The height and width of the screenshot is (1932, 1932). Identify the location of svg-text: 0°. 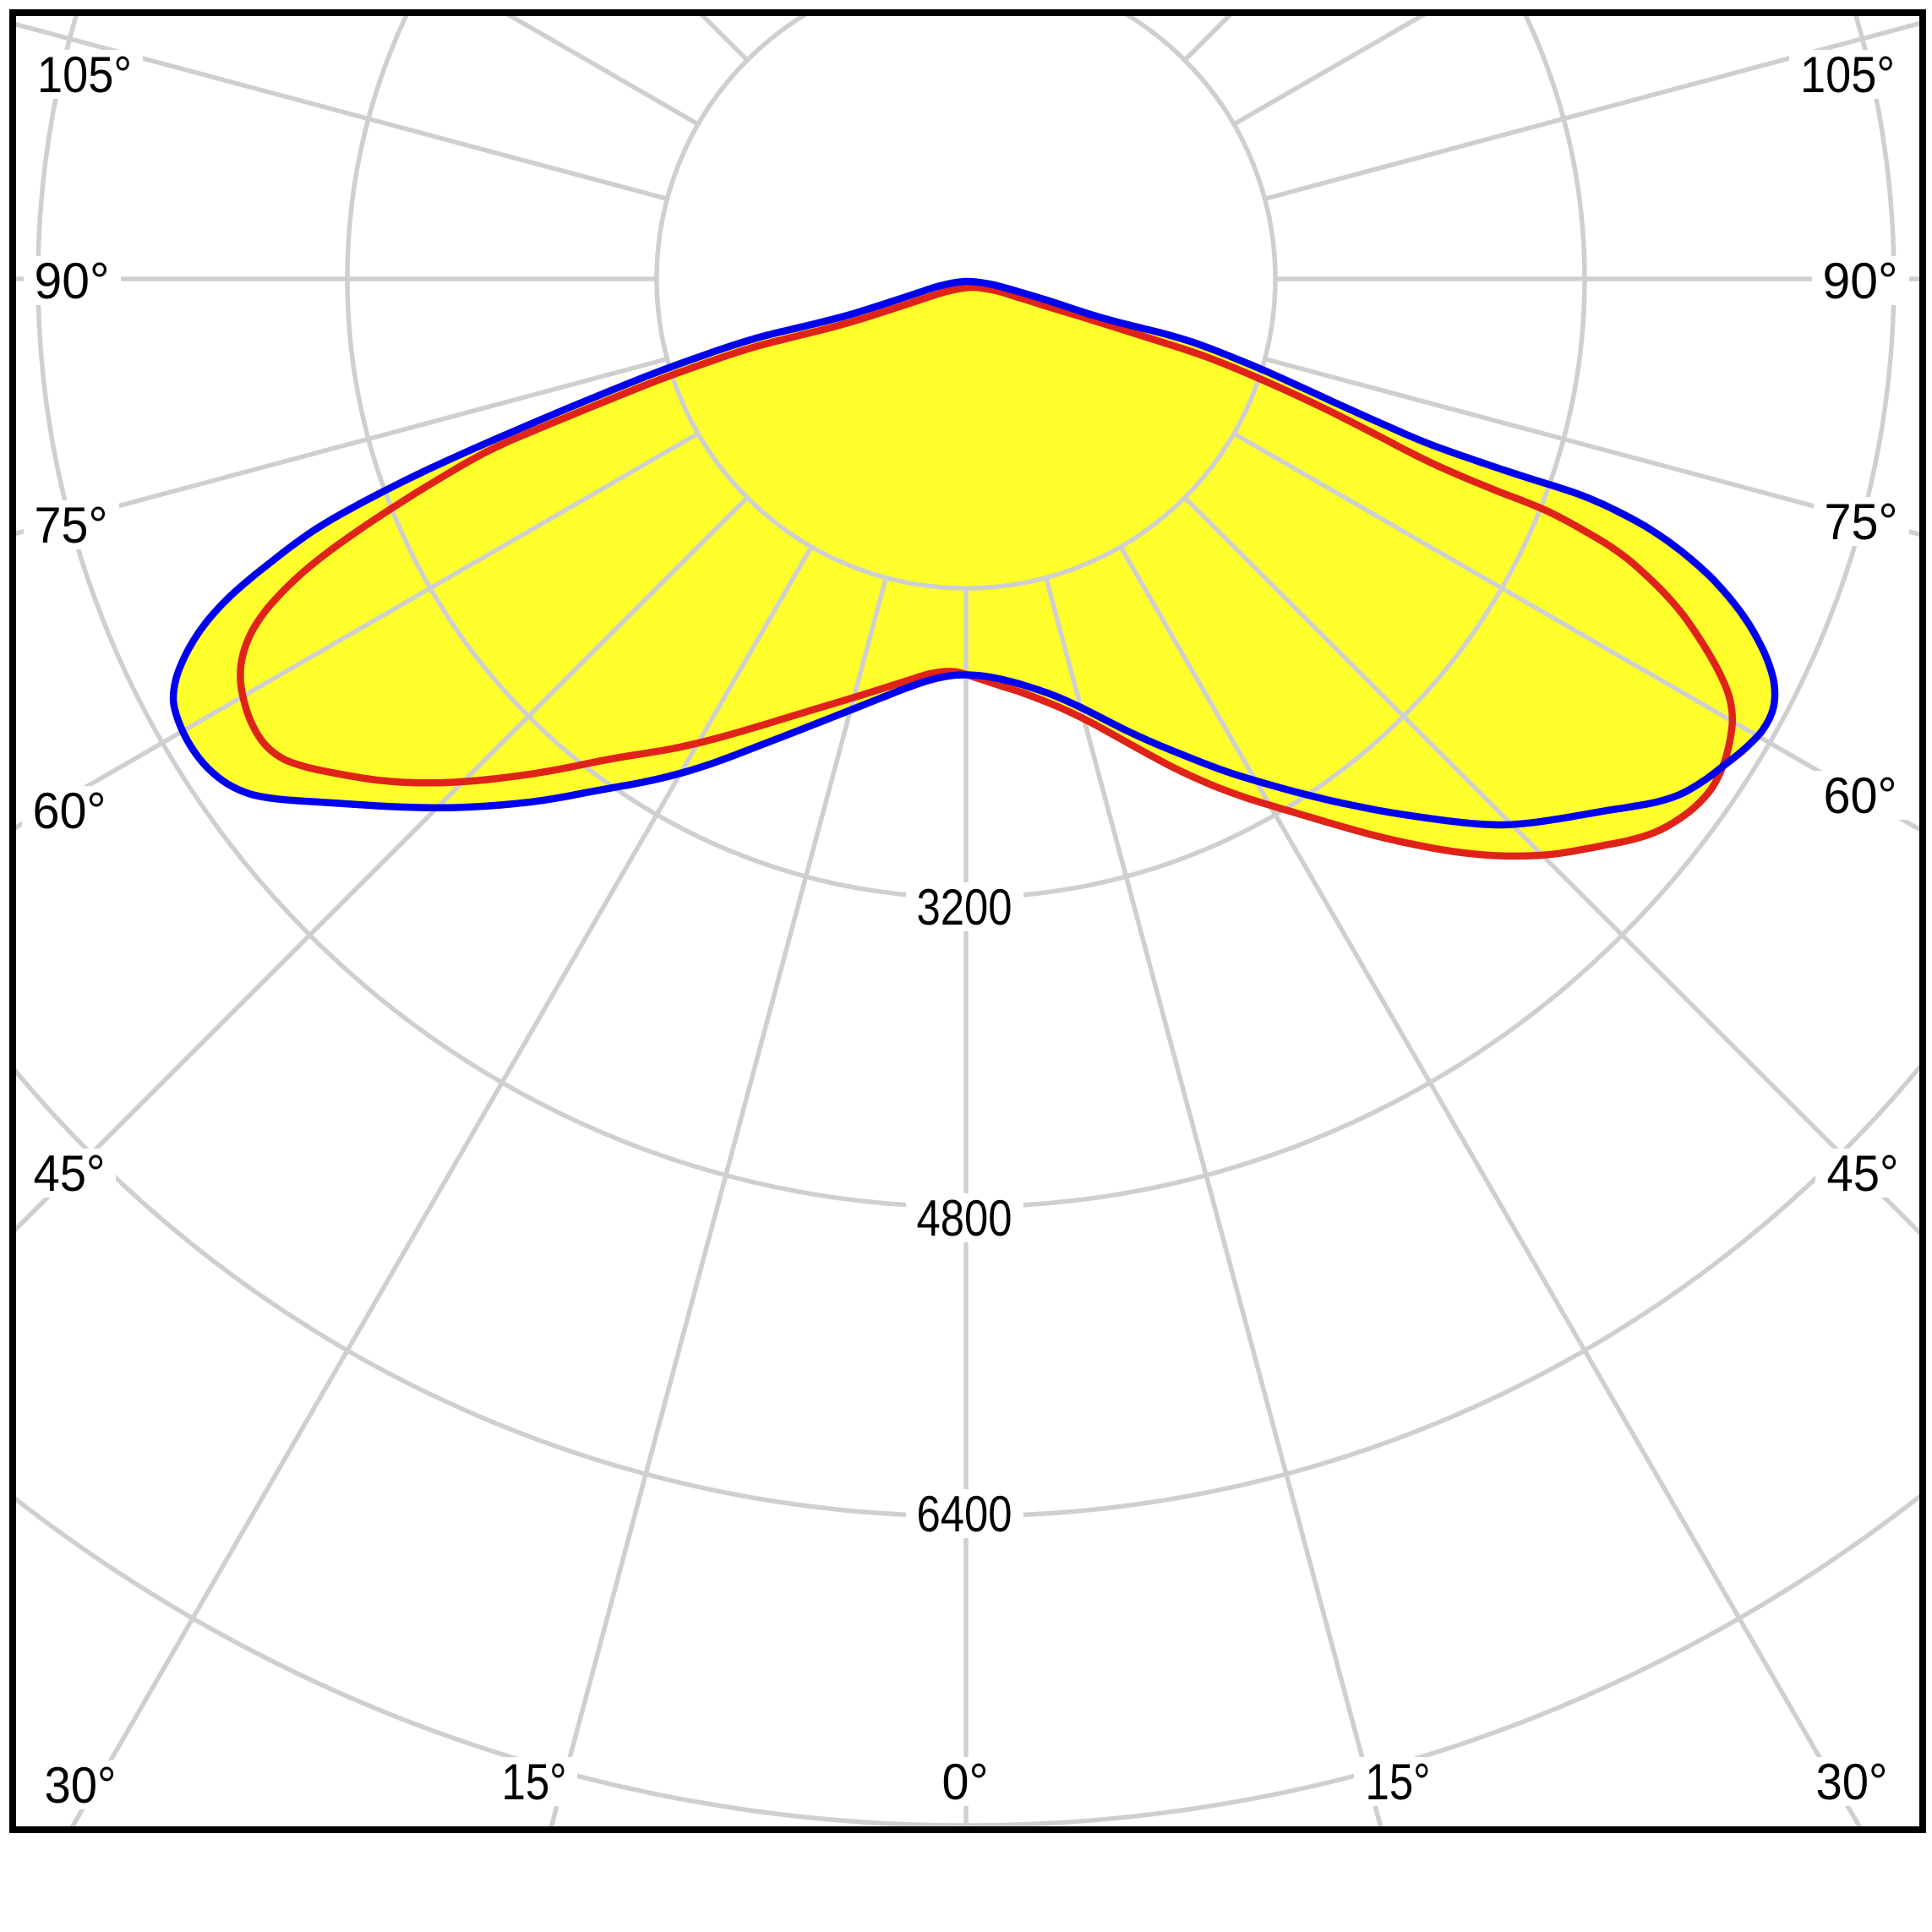
(965, 1782).